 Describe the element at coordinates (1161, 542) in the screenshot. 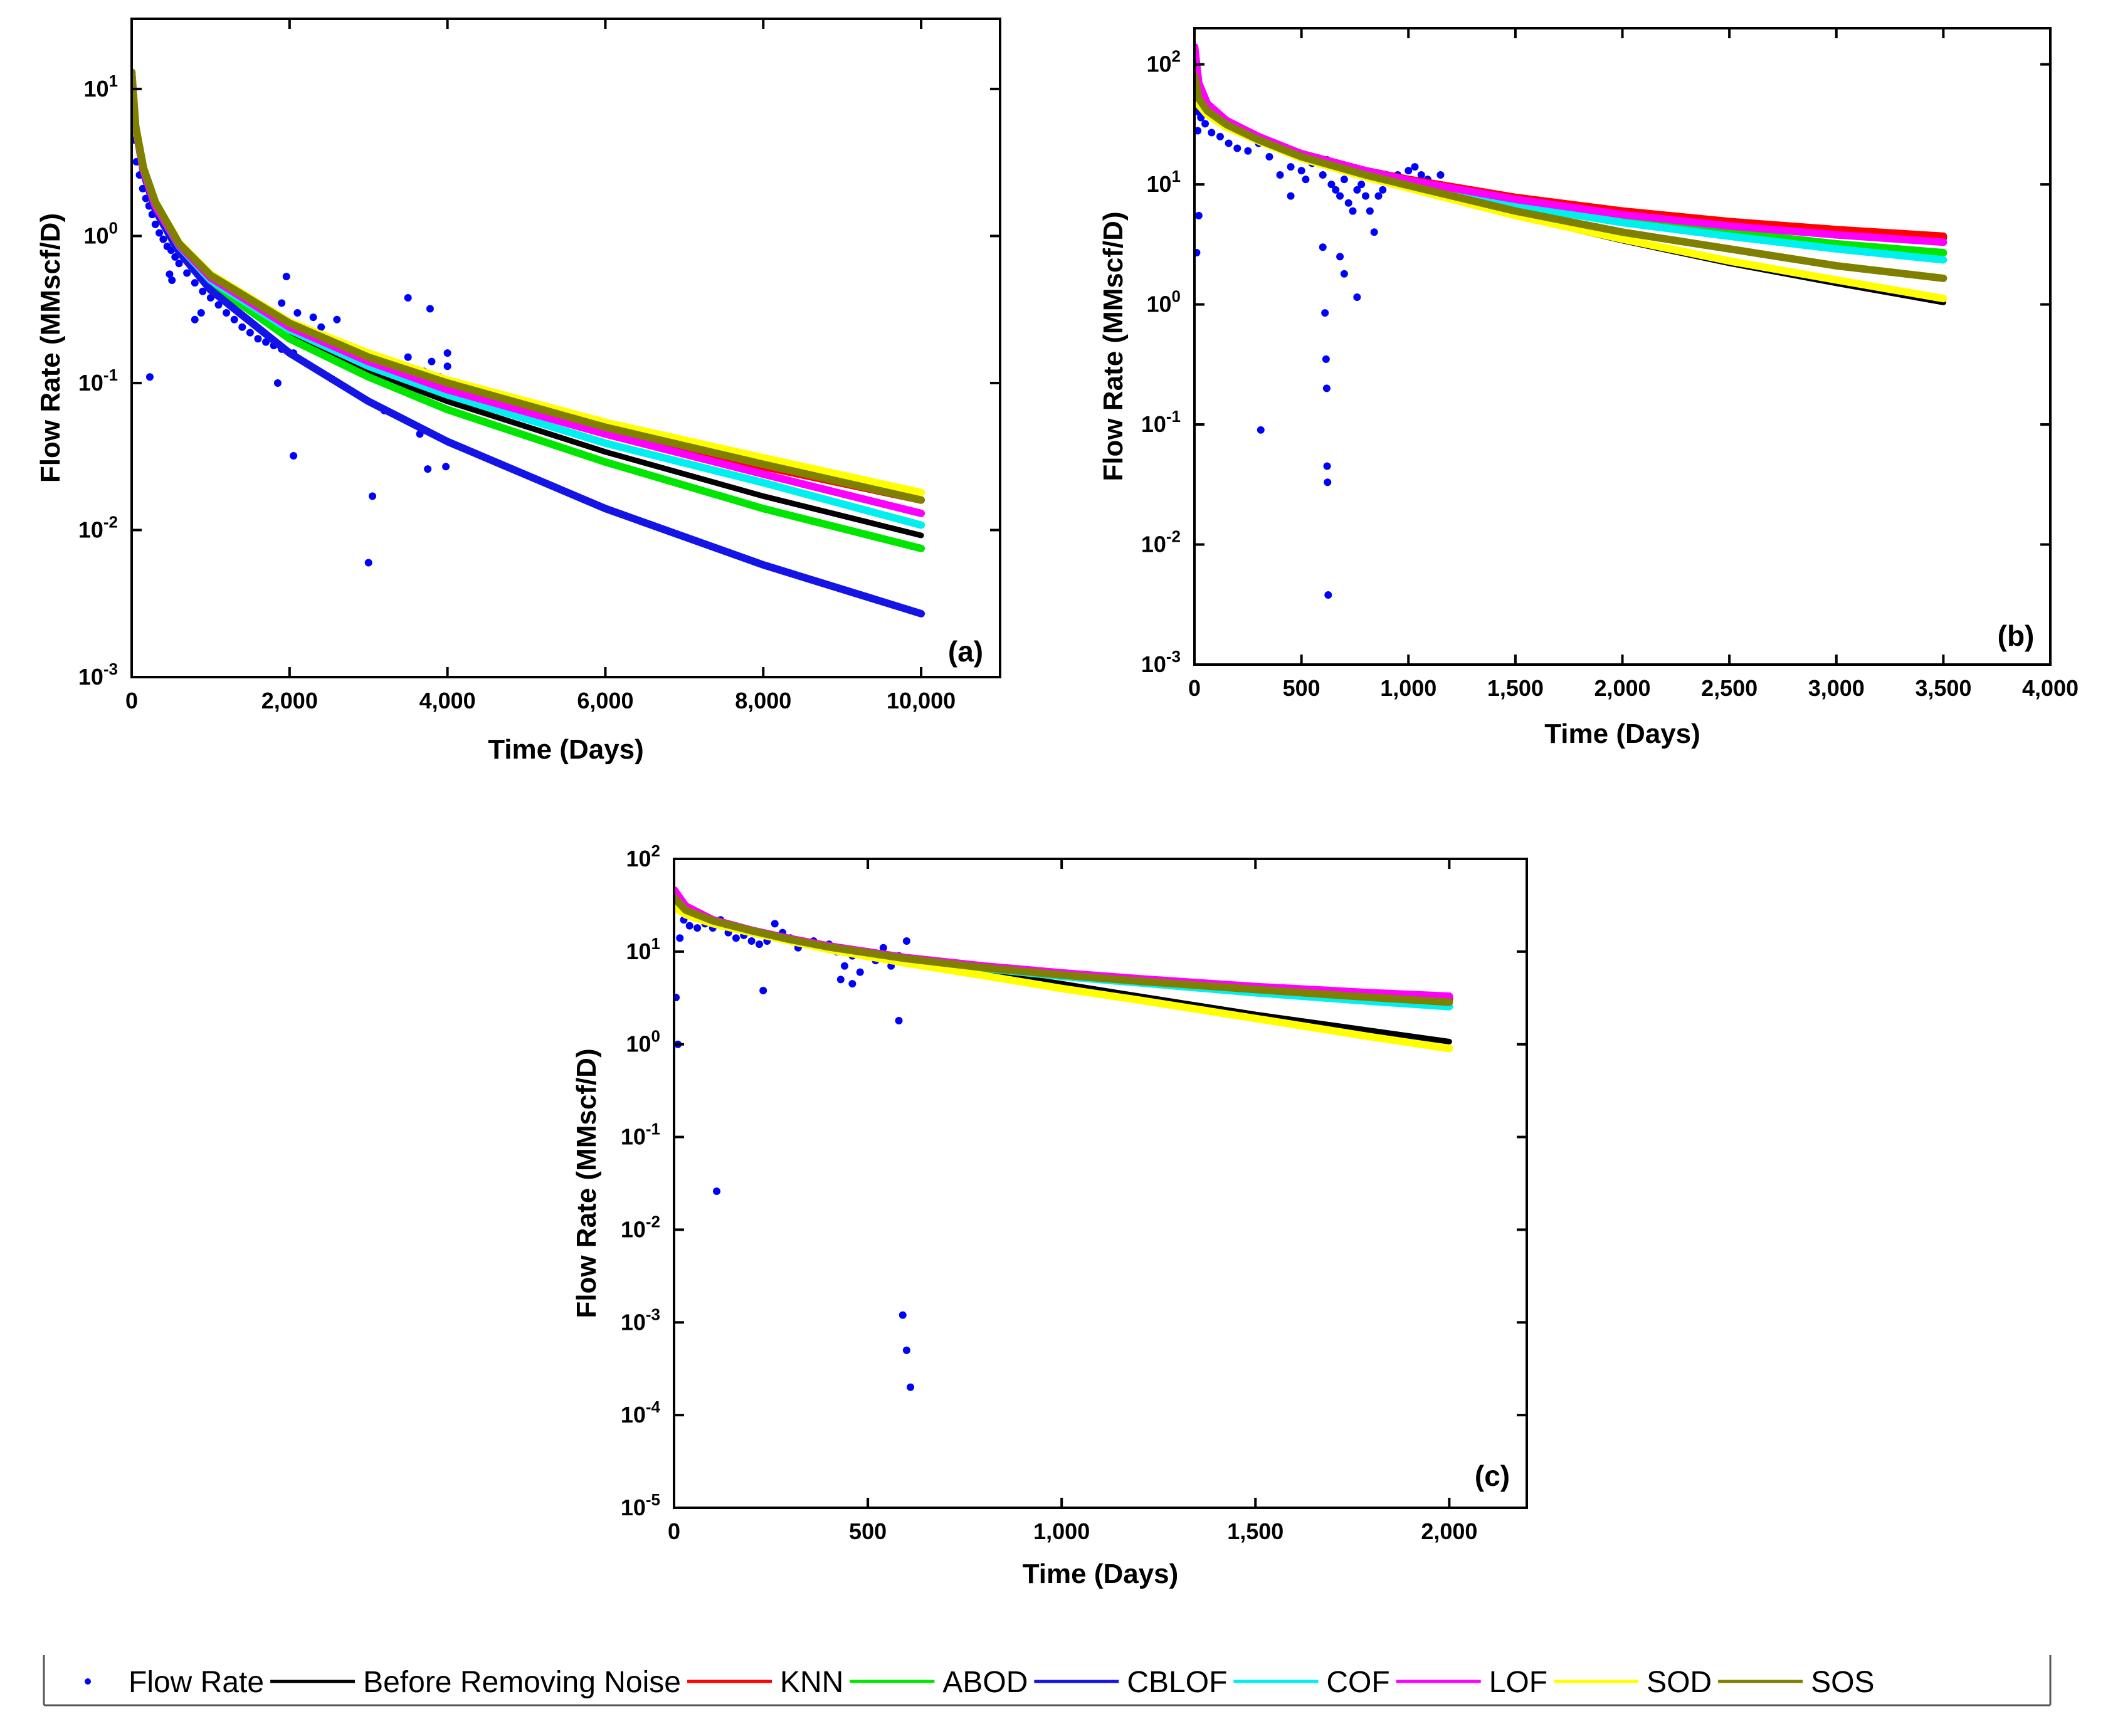

I see `y-tick-label: 10⁻²` at that location.